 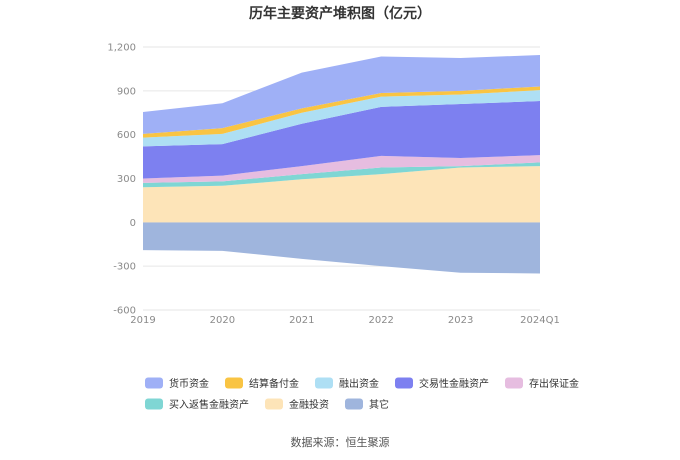 What do you see at coordinates (189, 383) in the screenshot?
I see `legend-label: 货币资金` at bounding box center [189, 383].